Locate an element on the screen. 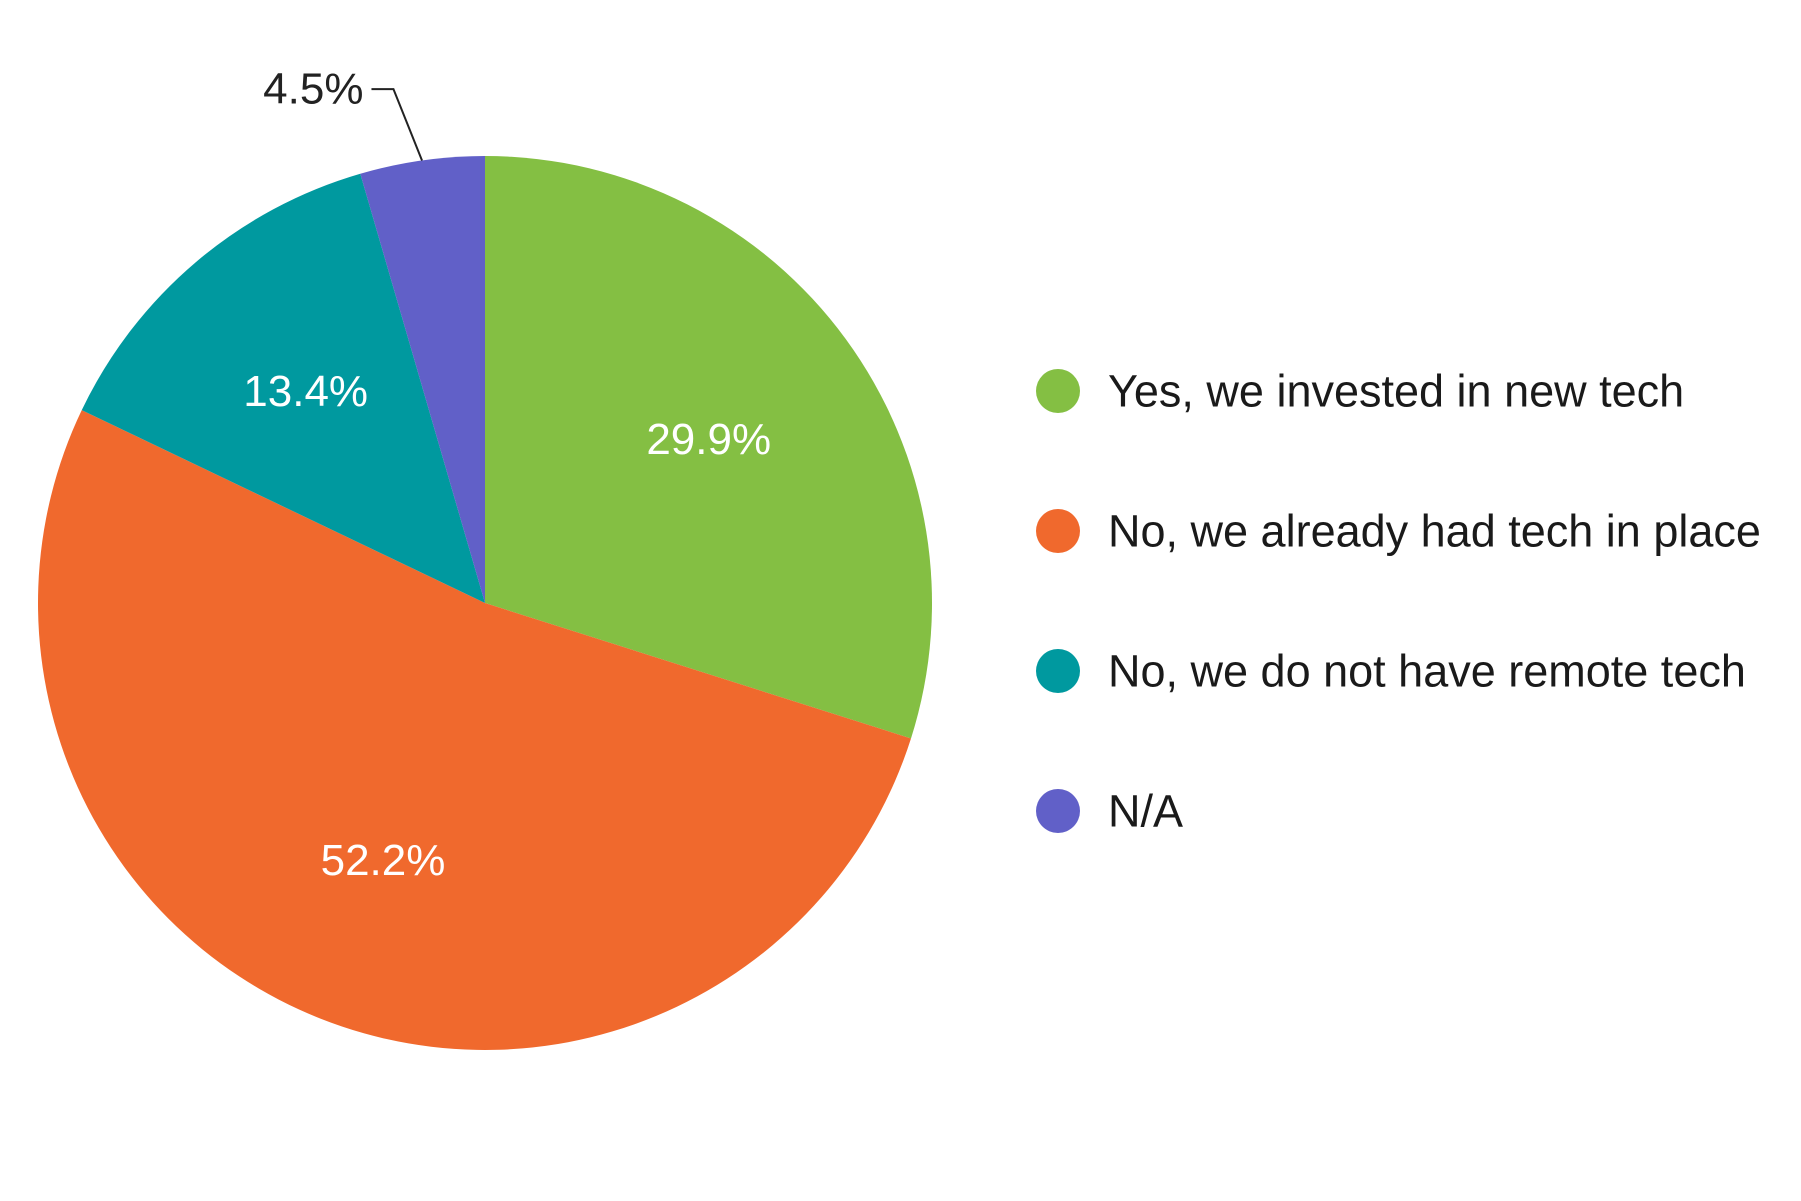  legend-label: N/A is located at coordinates (1145, 811).